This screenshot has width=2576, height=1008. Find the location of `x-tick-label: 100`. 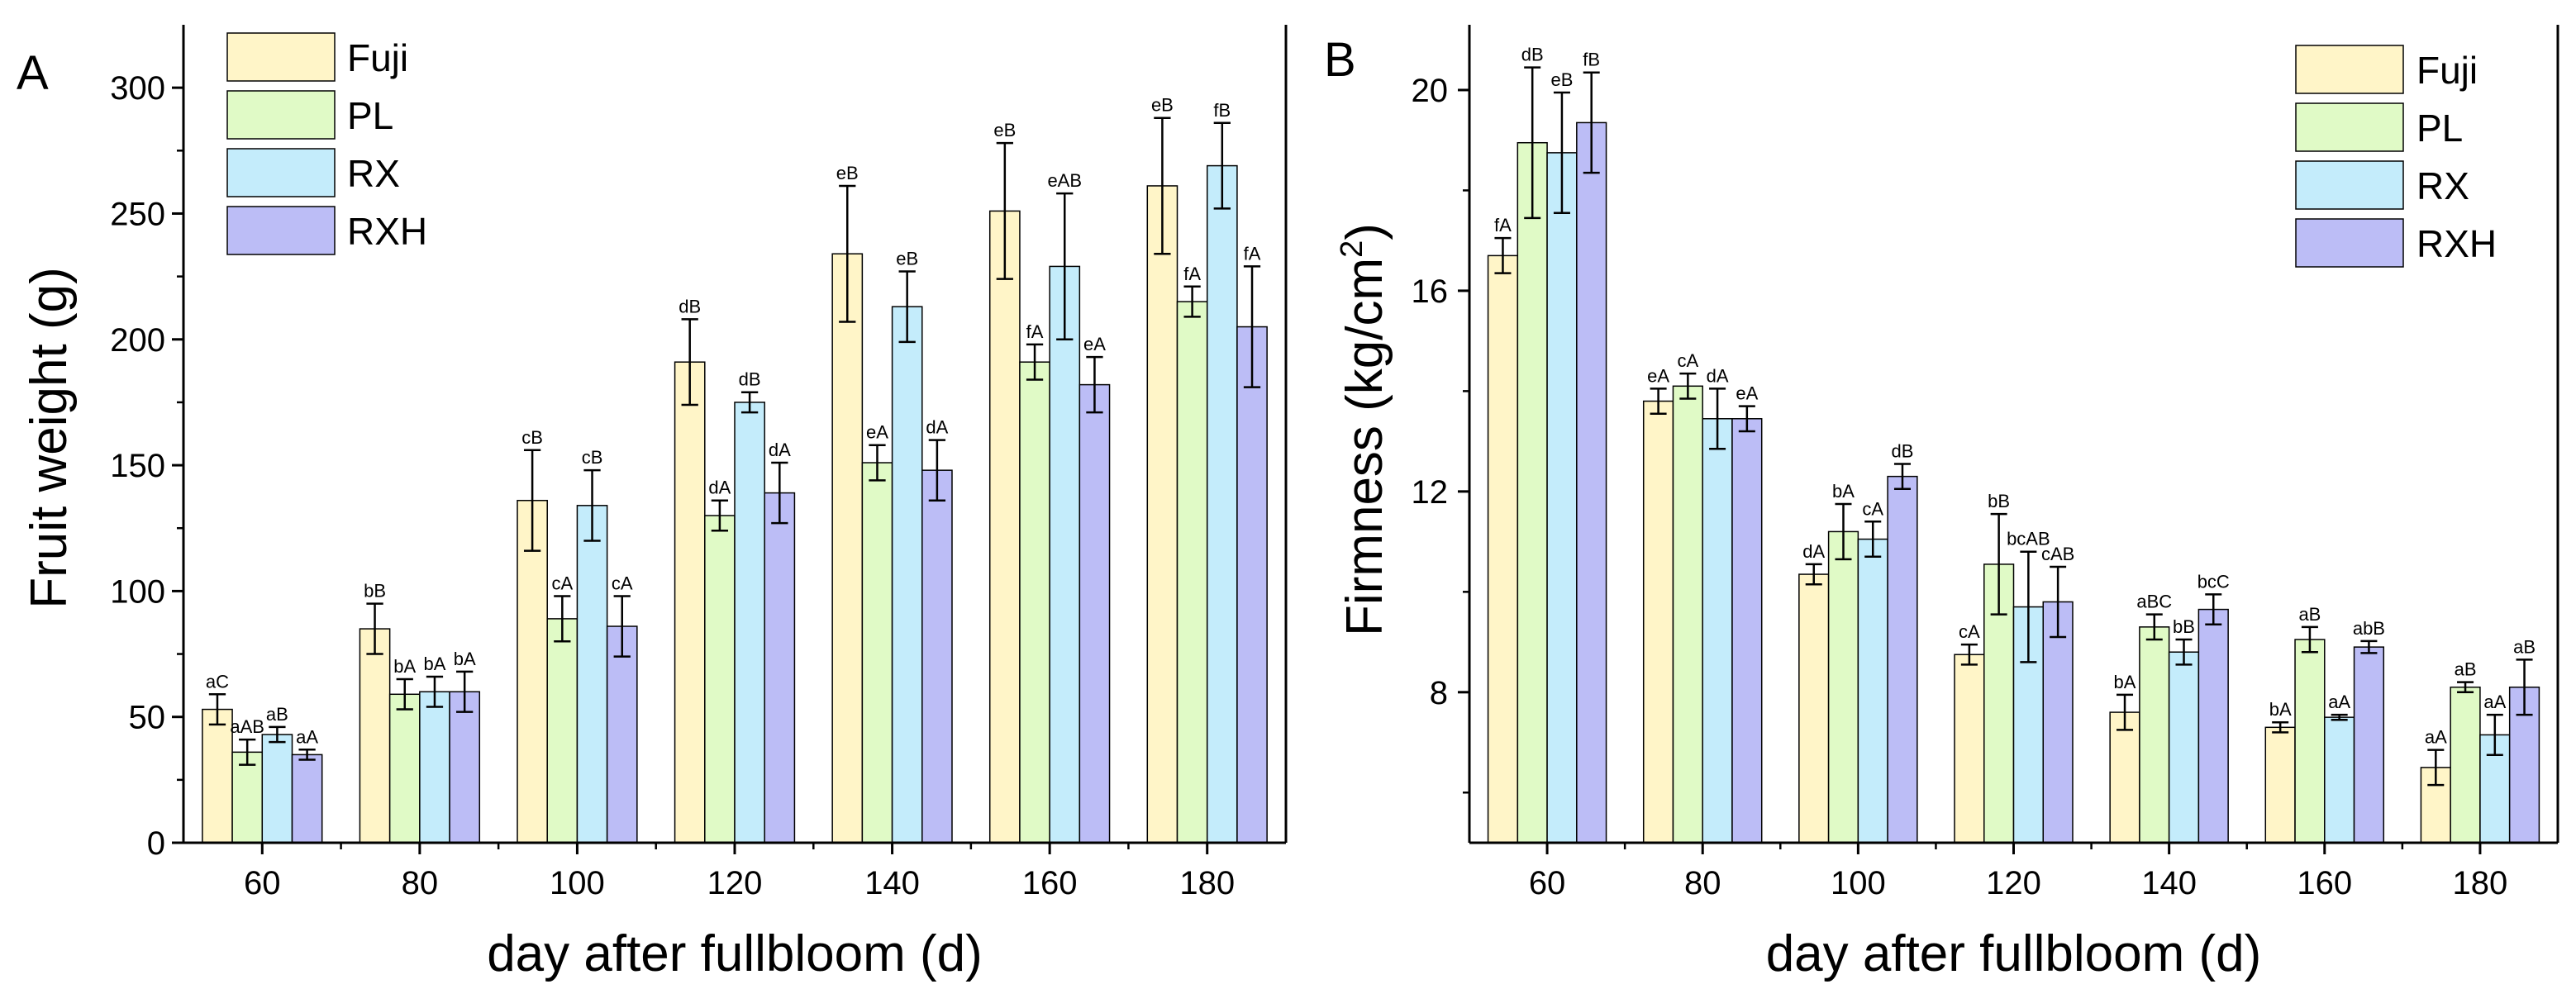

x-tick-label: 100 is located at coordinates (1859, 883).